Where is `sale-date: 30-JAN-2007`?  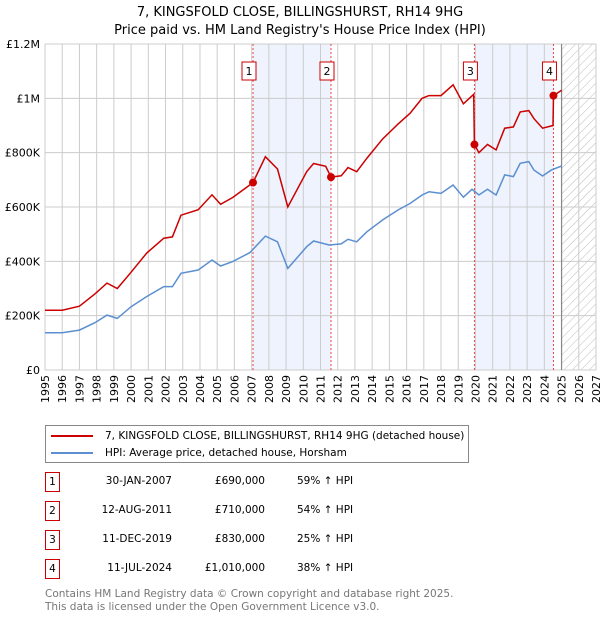 sale-date: 30-JAN-2007 is located at coordinates (138, 481).